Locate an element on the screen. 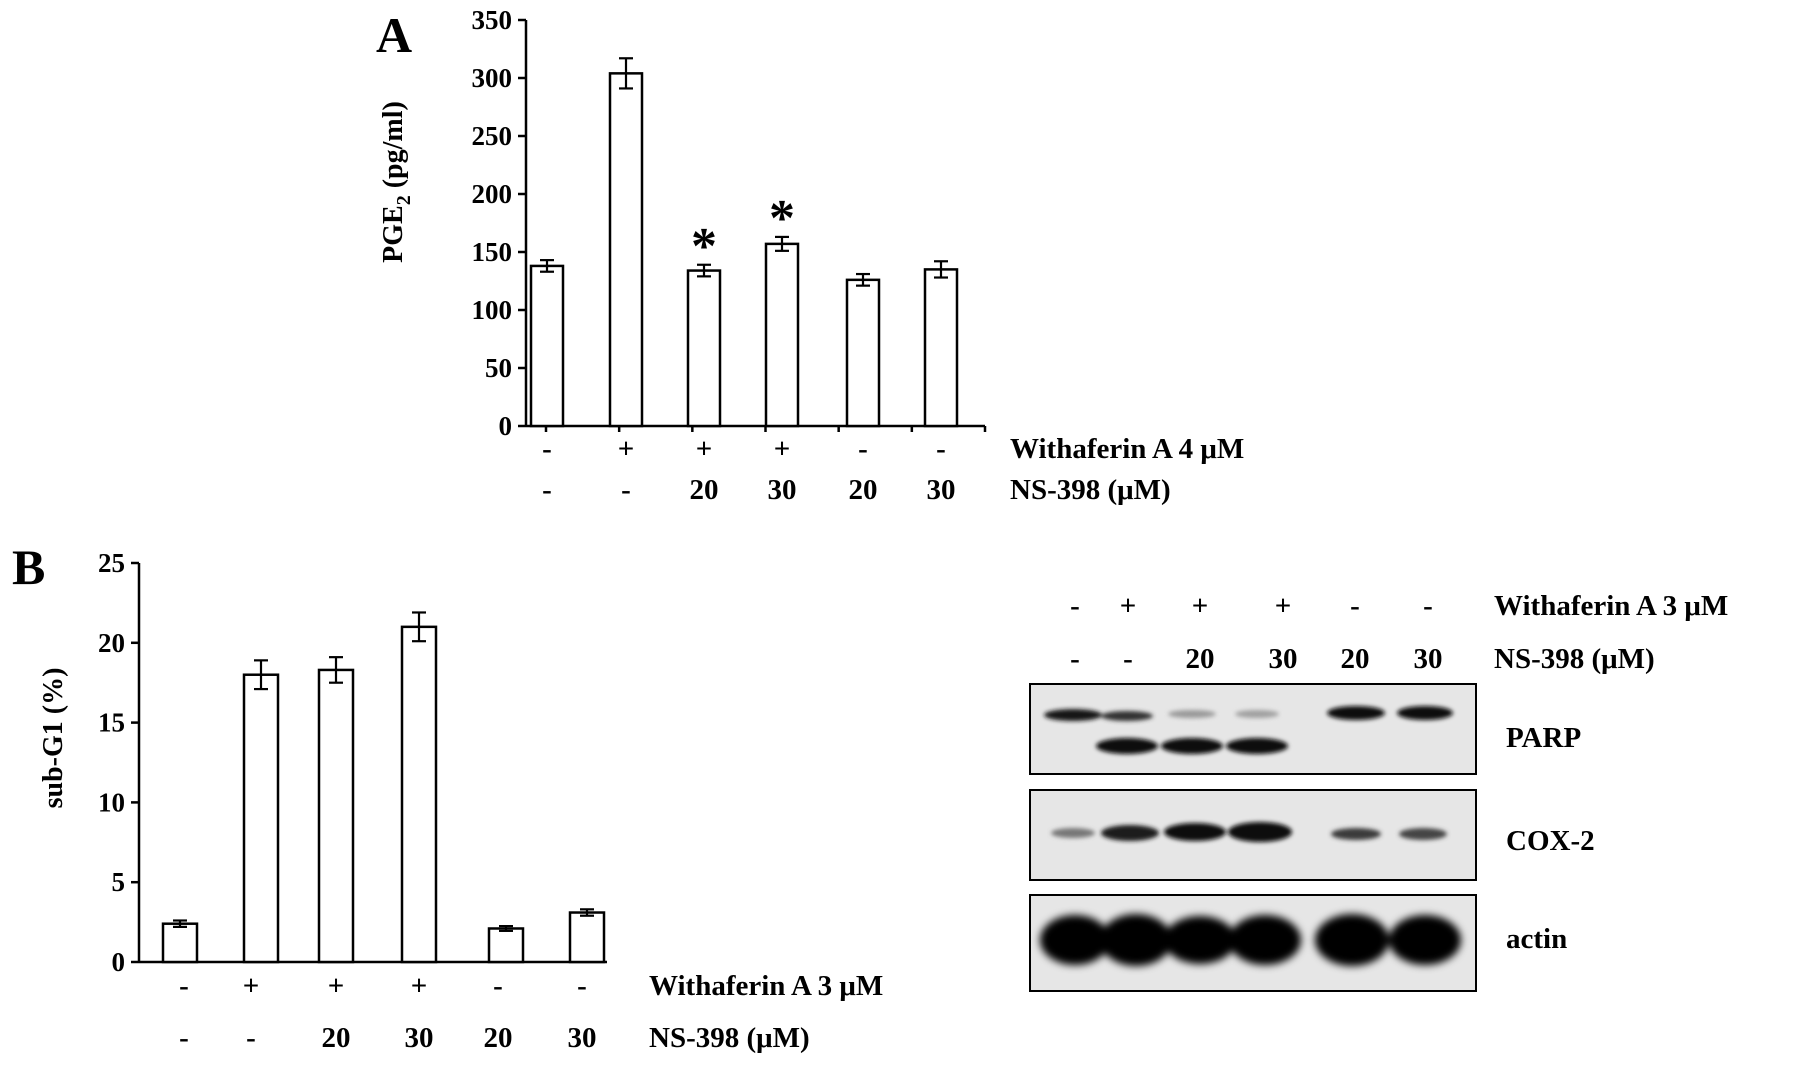 This screenshot has height=1077, width=1795. y-tick-label: 20 is located at coordinates (111, 643).